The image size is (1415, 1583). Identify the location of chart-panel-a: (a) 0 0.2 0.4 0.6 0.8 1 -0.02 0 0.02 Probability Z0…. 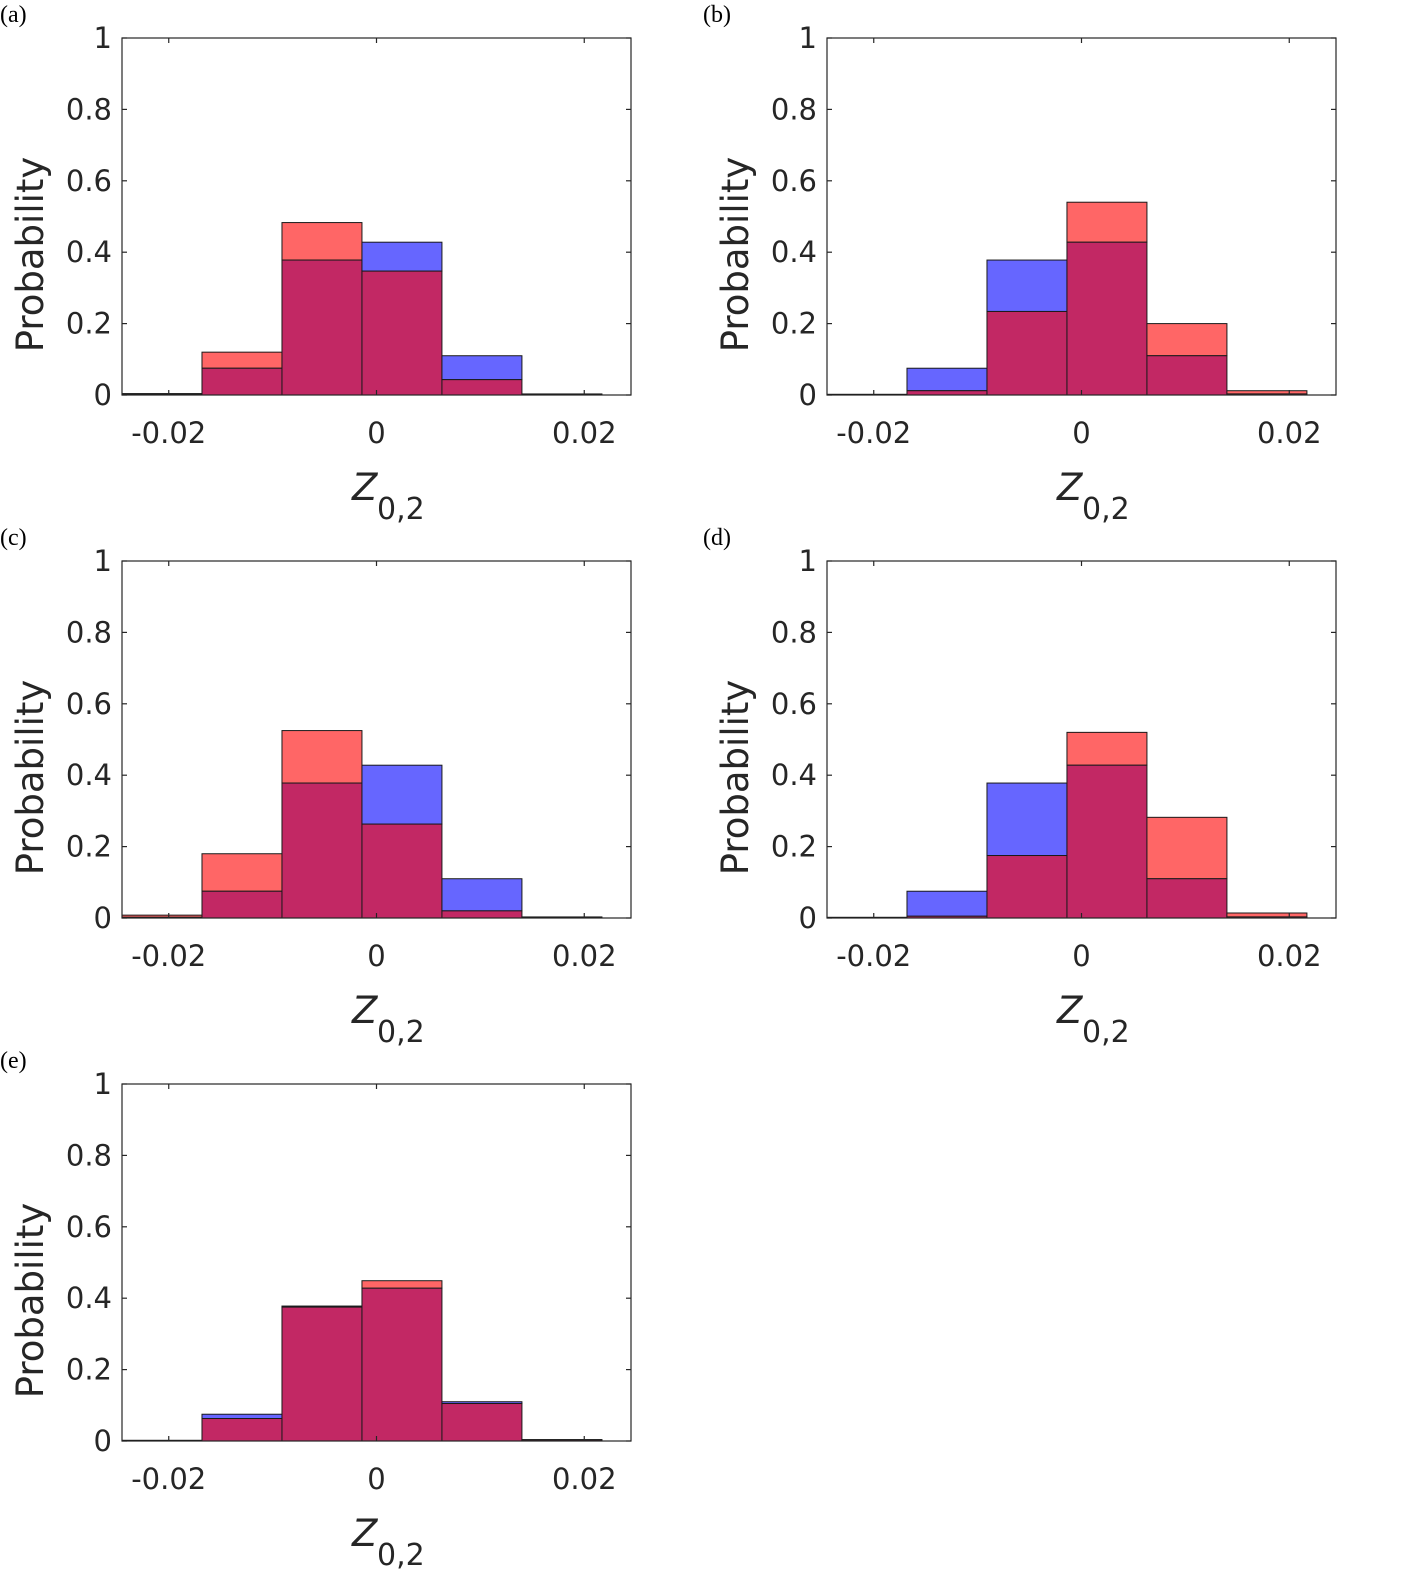
(316, 264).